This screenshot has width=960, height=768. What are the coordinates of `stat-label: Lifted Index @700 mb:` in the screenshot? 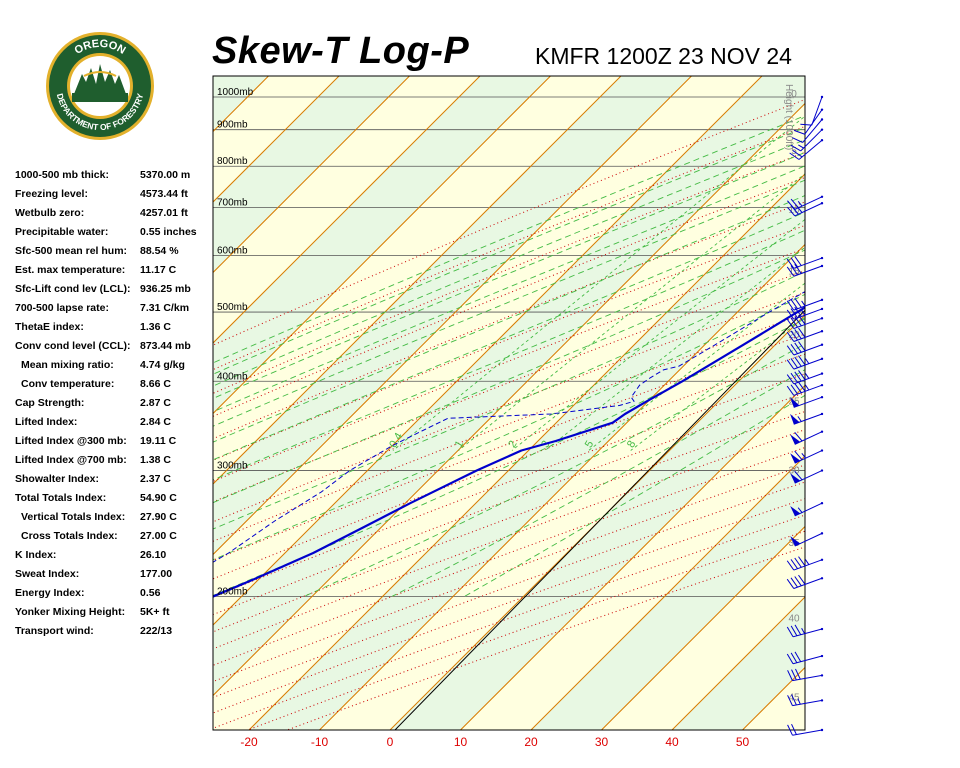 It's located at (71, 460).